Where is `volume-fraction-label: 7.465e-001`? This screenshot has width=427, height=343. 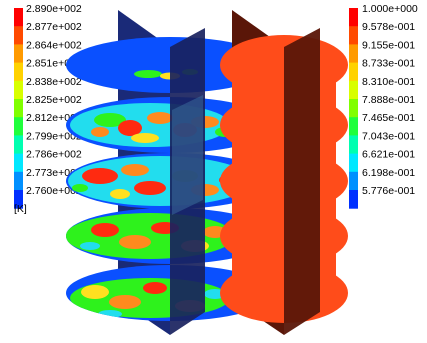
volume-fraction-label: 7.465e-001 is located at coordinates (388, 118).